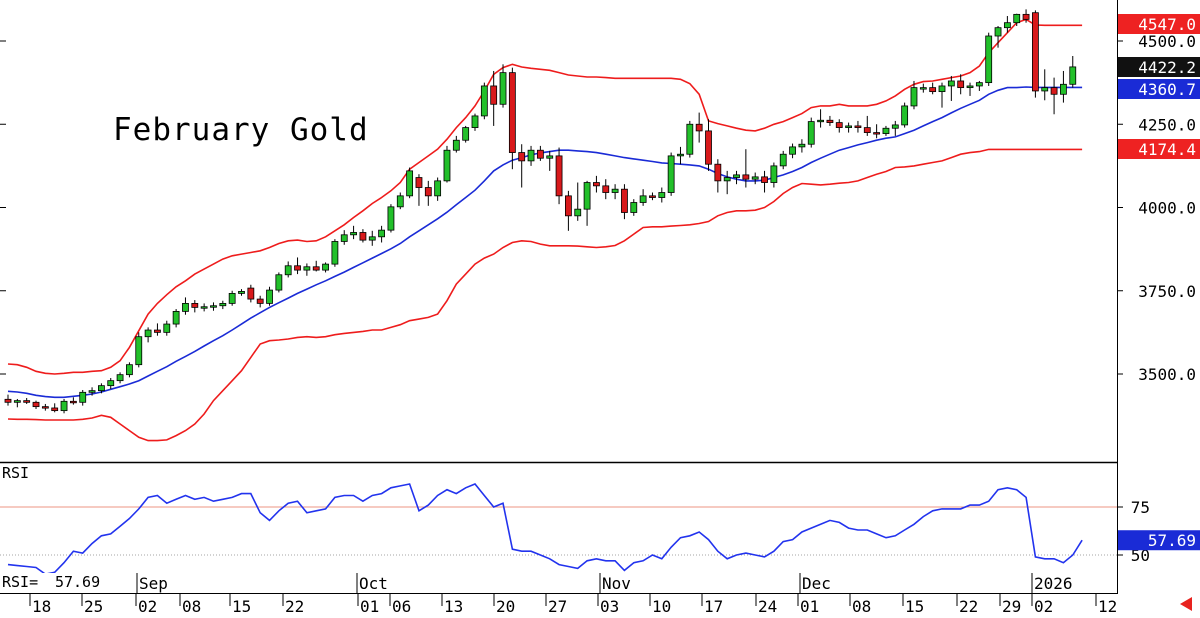 The width and height of the screenshot is (1200, 618). What do you see at coordinates (241, 130) in the screenshot?
I see `chart-title: February Gold` at bounding box center [241, 130].